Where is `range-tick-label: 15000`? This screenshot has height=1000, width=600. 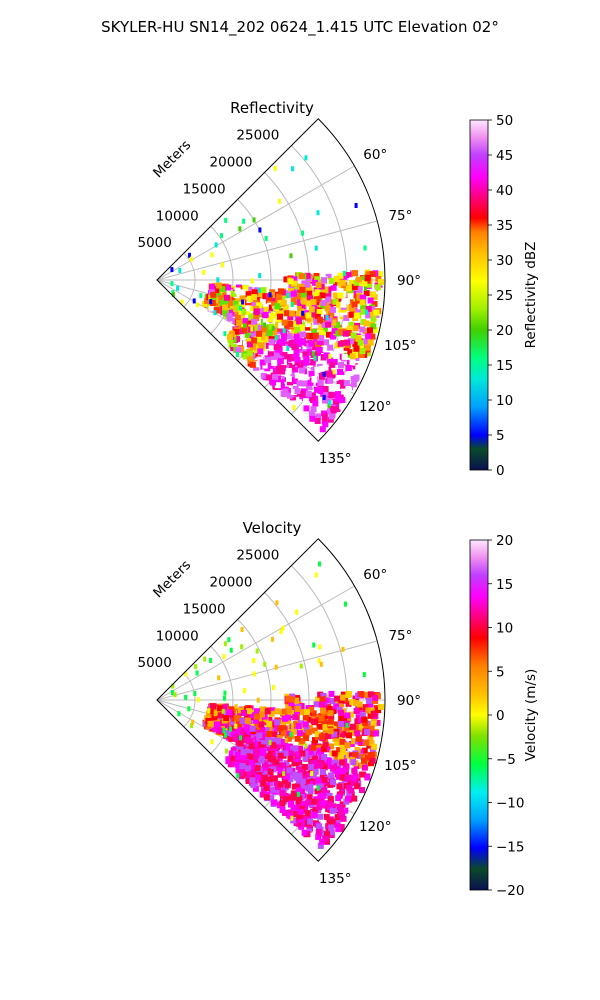 range-tick-label: 15000 is located at coordinates (204, 189).